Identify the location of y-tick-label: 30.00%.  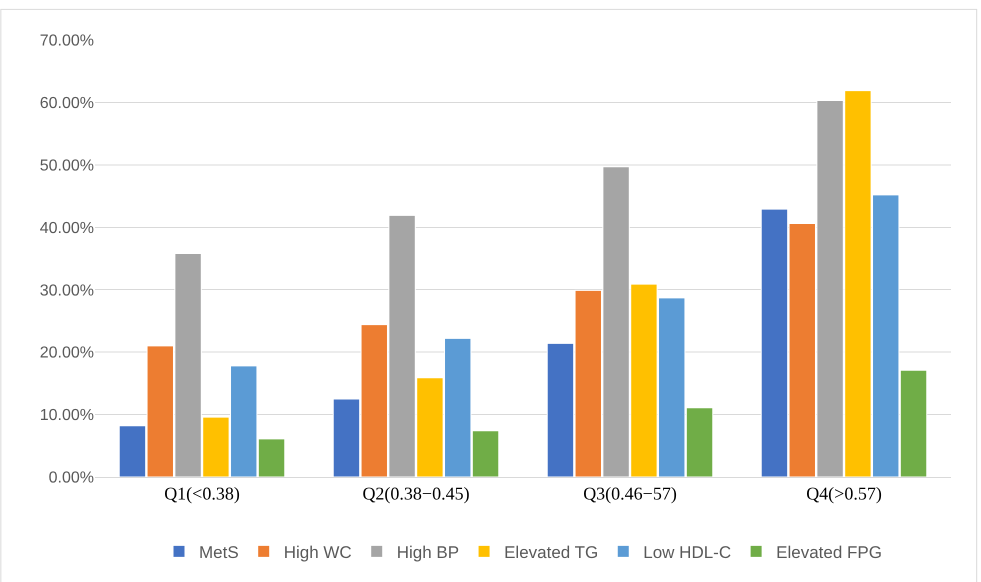
(67, 291).